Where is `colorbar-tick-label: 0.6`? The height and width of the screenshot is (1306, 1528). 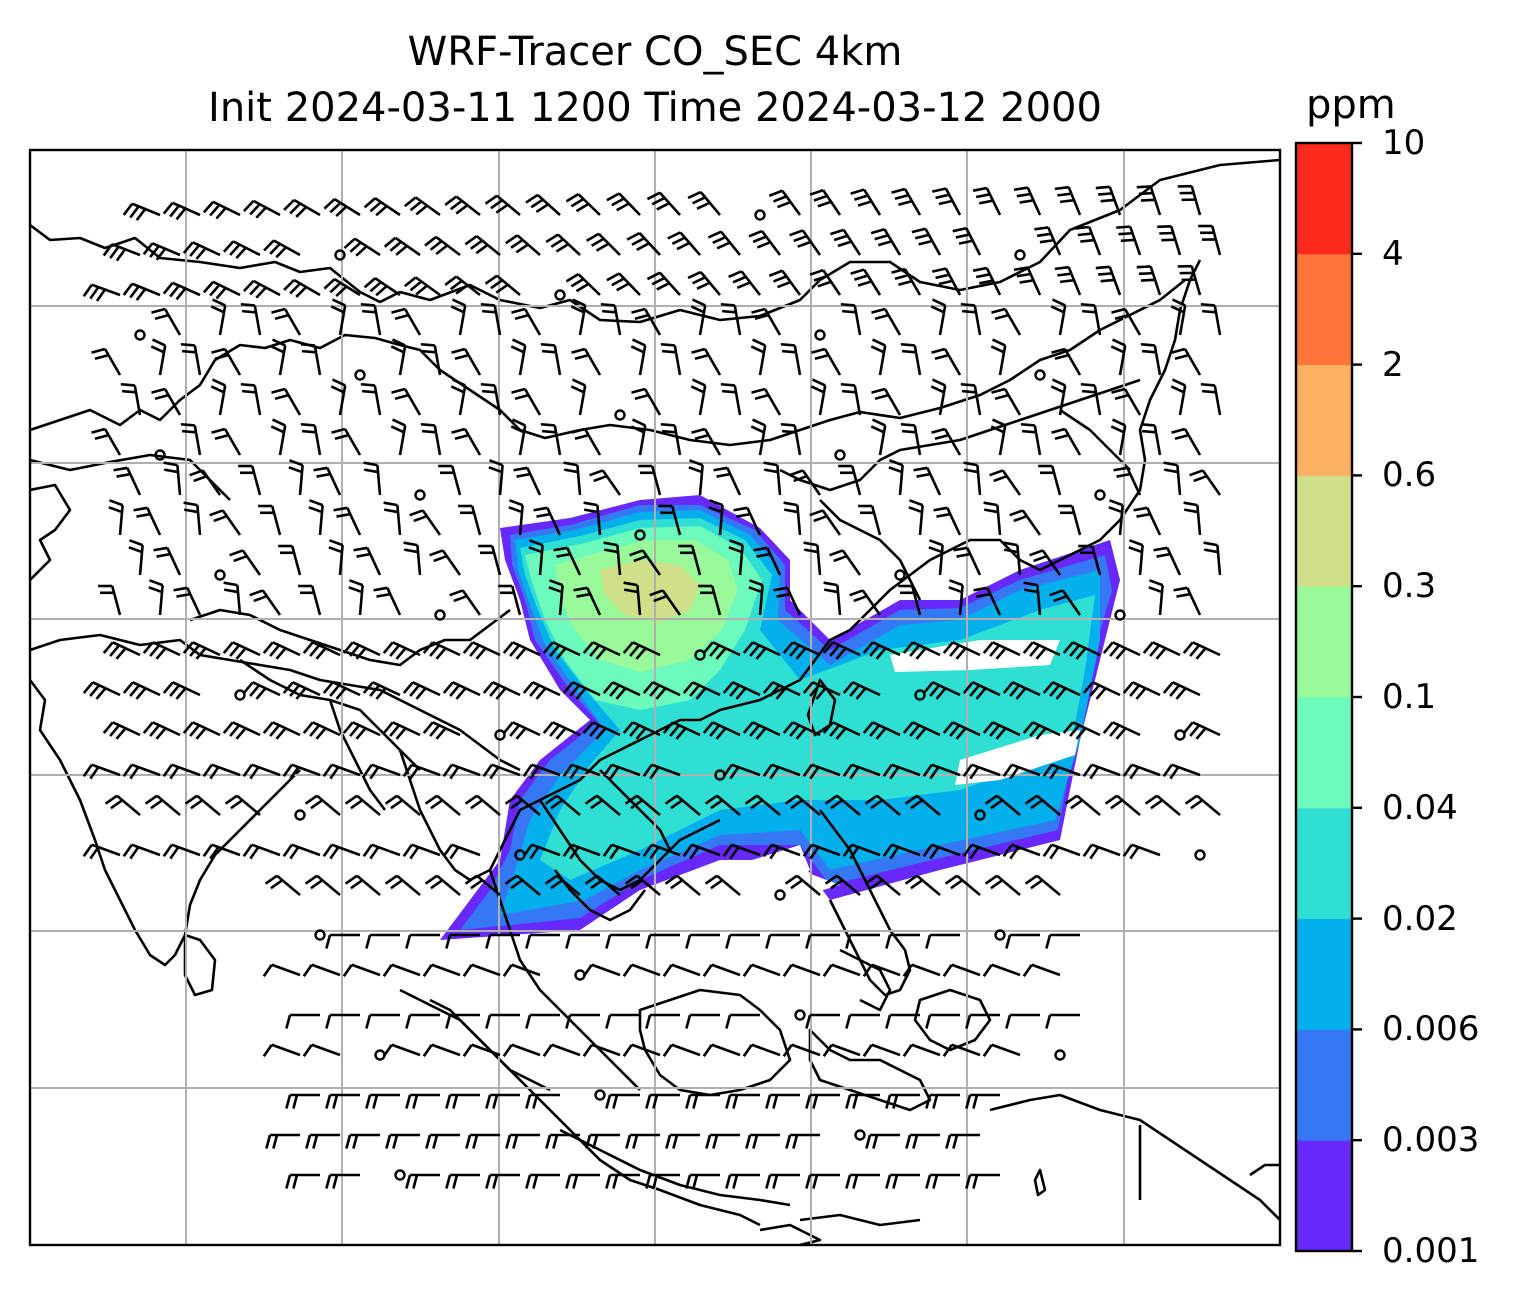 colorbar-tick-label: 0.6 is located at coordinates (1409, 475).